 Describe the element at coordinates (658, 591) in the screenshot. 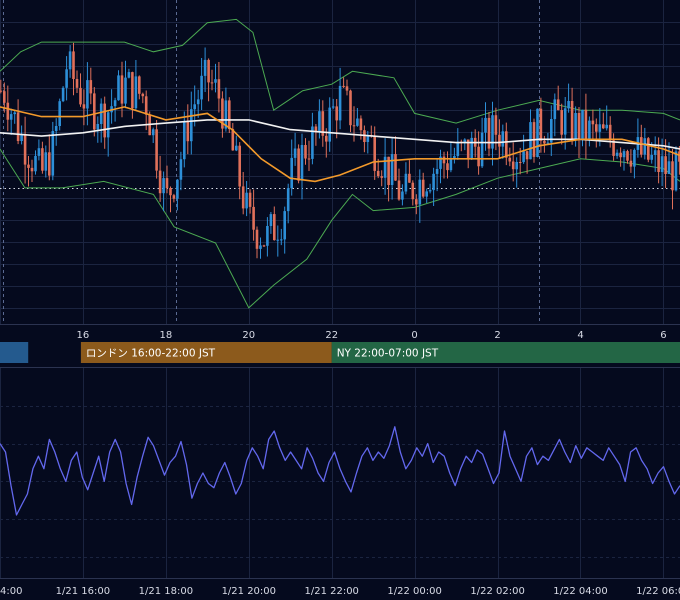

I see `date-tick-label: 1/22 06:00` at that location.